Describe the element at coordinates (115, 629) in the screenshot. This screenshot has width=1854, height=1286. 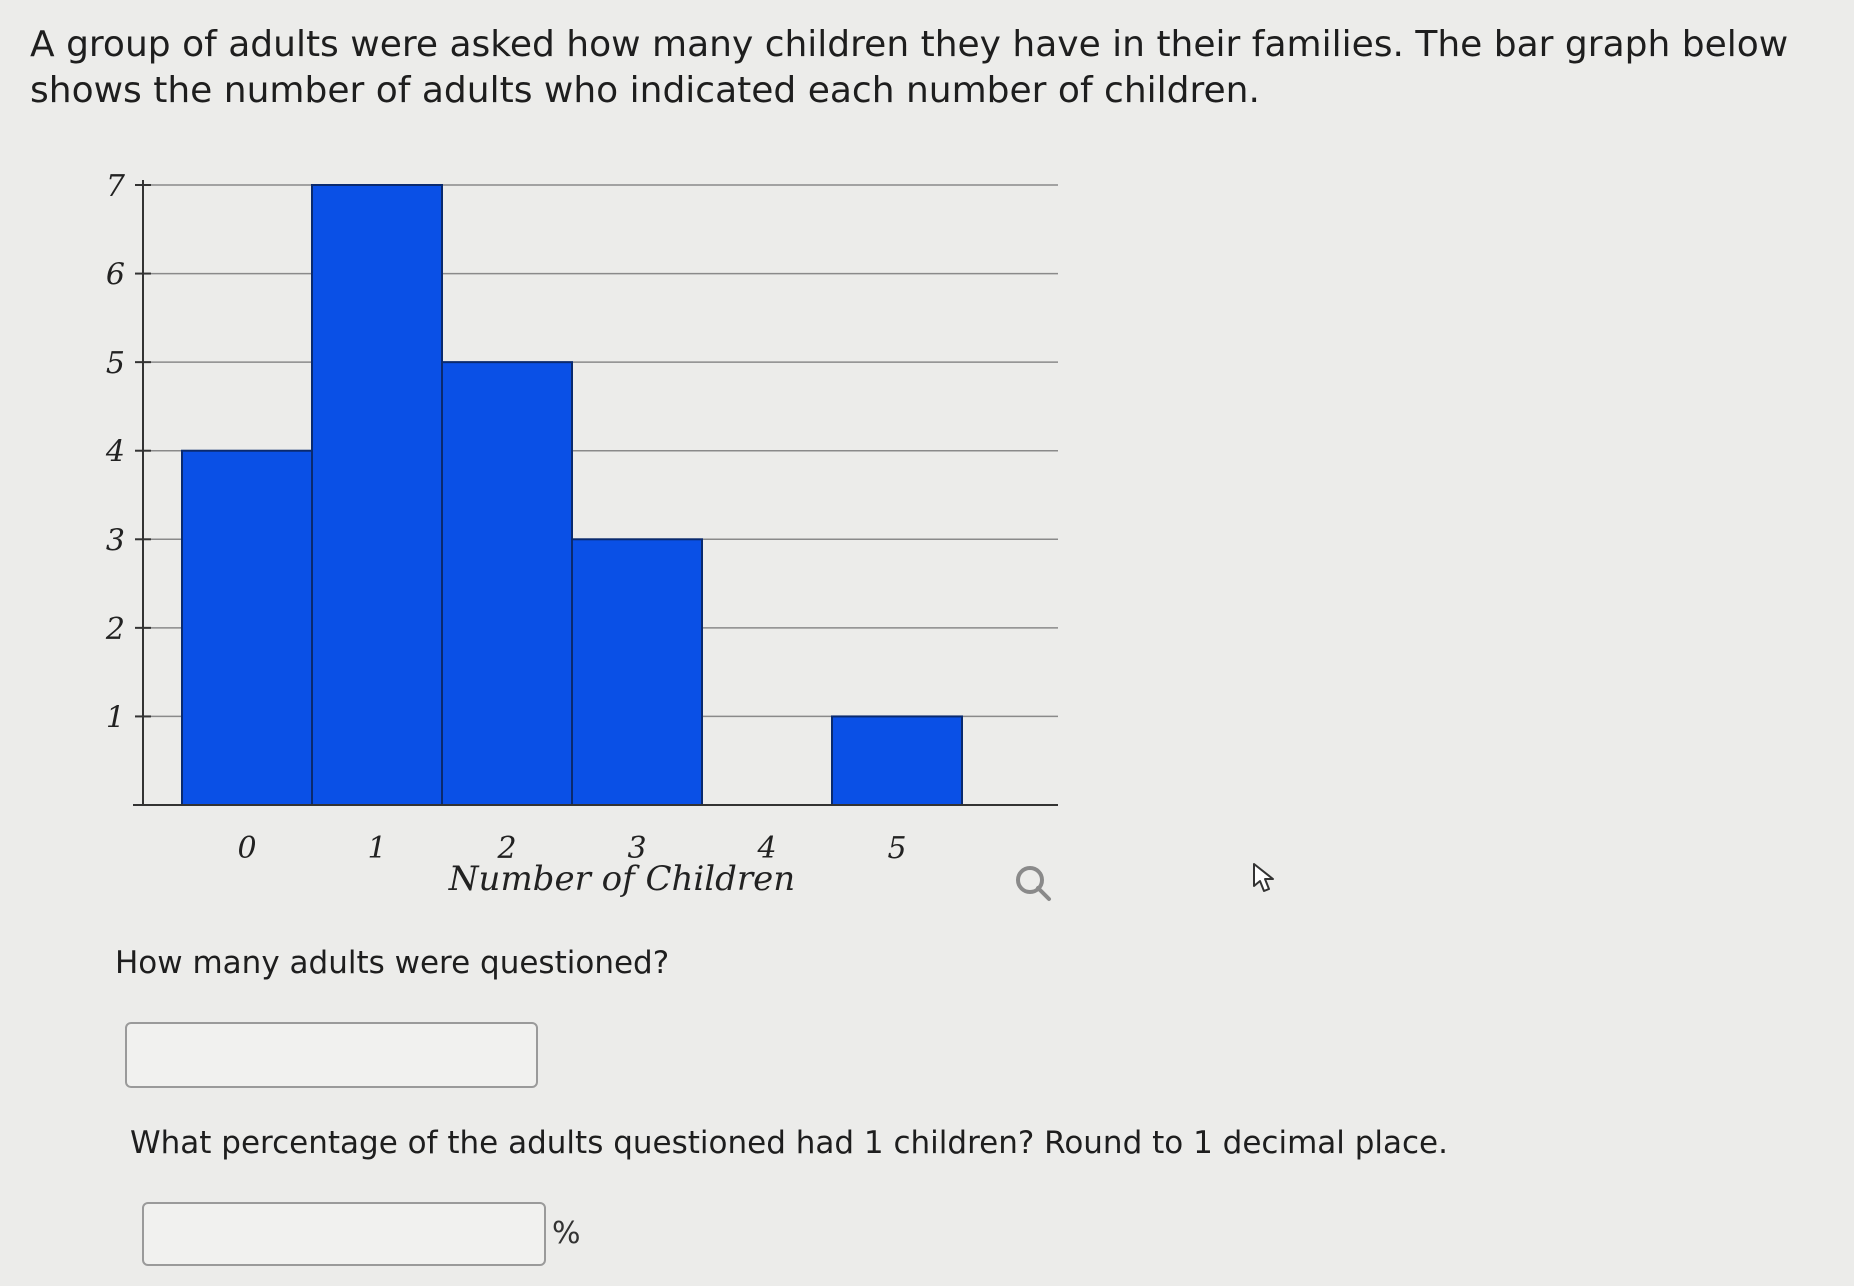
I see `y-tick-label: 2` at that location.